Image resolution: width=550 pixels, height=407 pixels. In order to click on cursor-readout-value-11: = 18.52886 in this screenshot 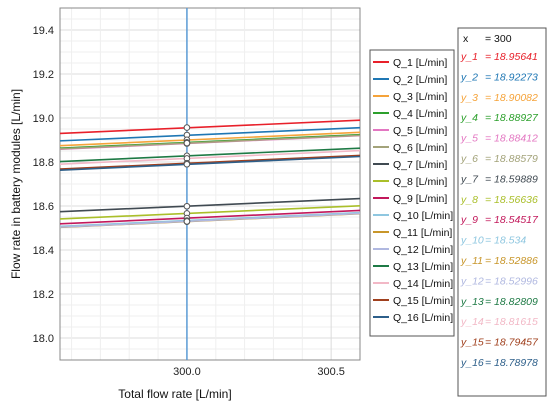, I will do `click(511, 261)`.